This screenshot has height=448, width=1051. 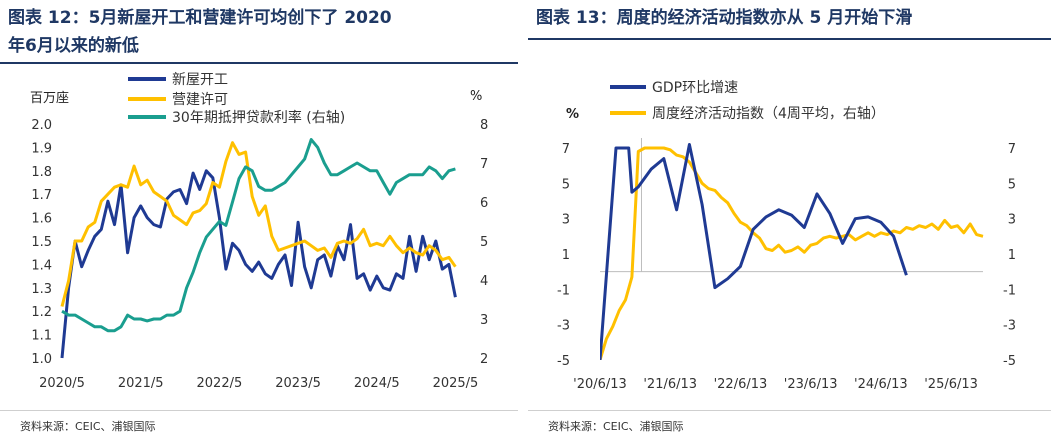 What do you see at coordinates (563, 326) in the screenshot?
I see `y-left-tick-label: -3` at bounding box center [563, 326].